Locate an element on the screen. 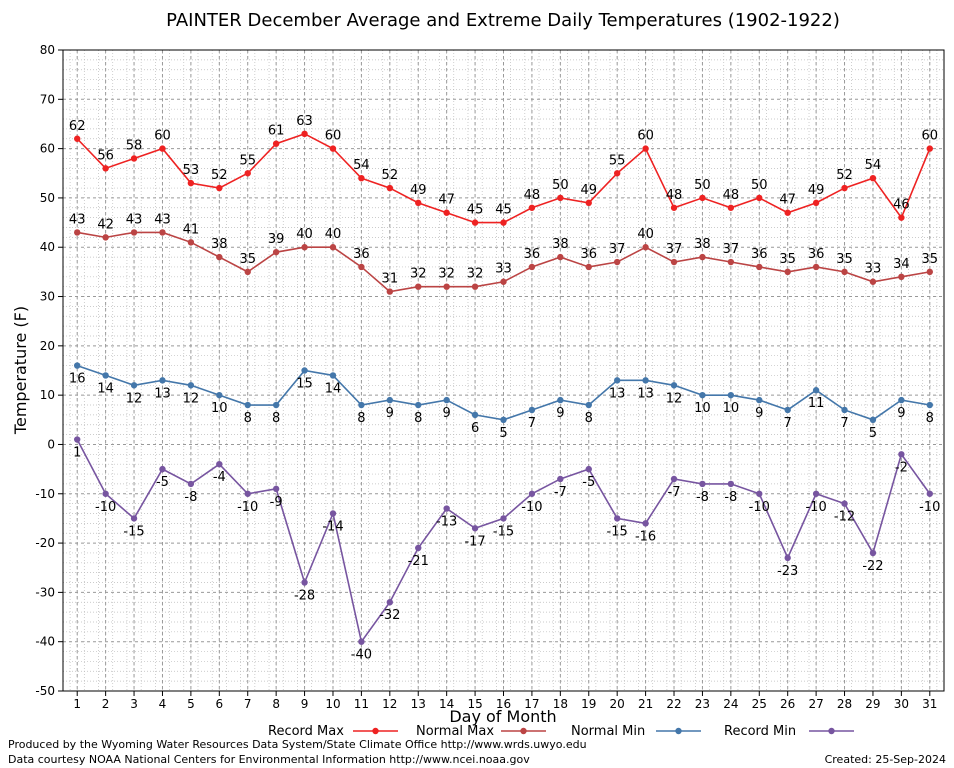 Image resolution: width=954 pixels, height=768 pixels. legend-label: Record Min is located at coordinates (760, 731).